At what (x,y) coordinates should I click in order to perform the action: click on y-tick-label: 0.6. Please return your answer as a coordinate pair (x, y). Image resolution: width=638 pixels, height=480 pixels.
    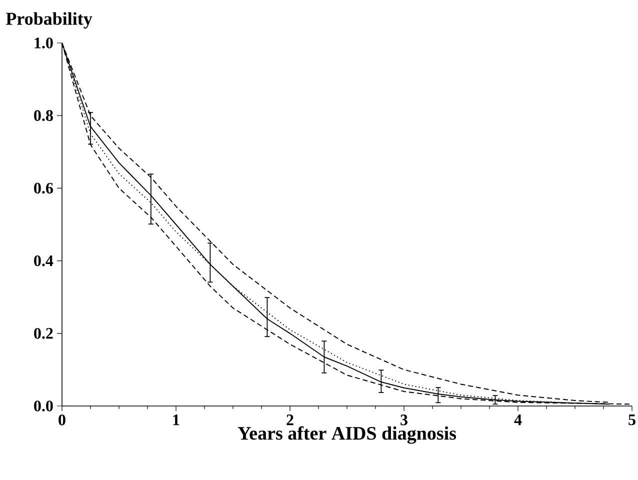
    Looking at the image, I should click on (43, 188).